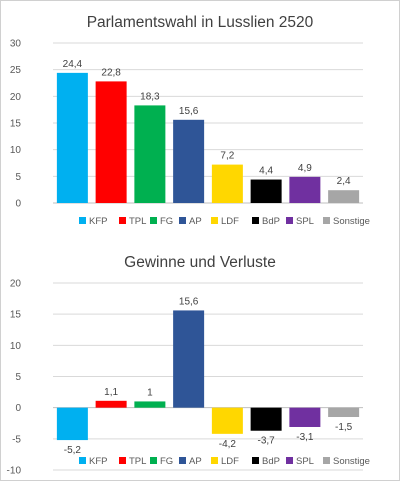 The height and width of the screenshot is (481, 400). I want to click on y-tick-label: -10, so click(14, 471).